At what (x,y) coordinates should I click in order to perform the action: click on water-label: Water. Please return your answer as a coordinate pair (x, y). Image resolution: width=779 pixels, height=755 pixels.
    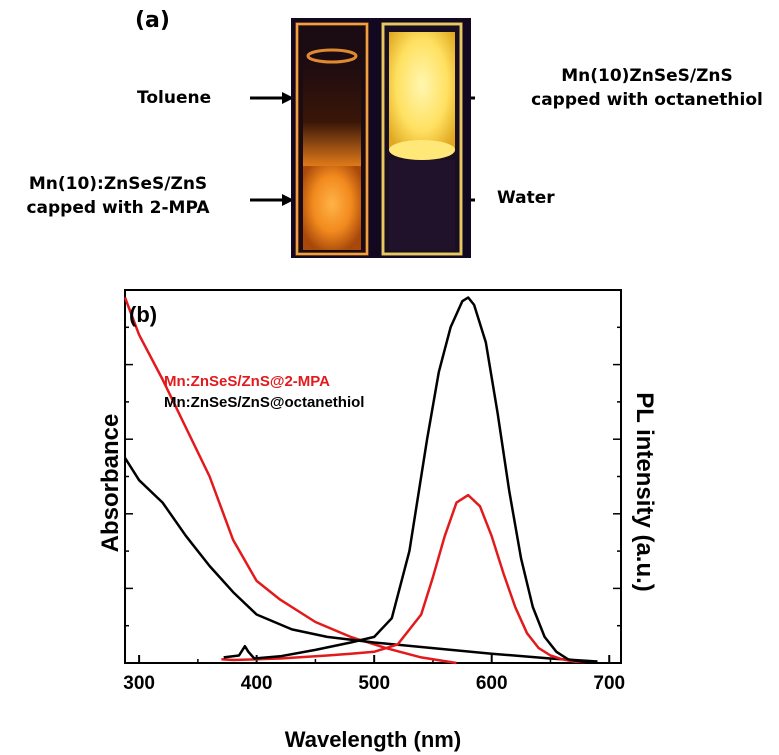
    Looking at the image, I should click on (526, 198).